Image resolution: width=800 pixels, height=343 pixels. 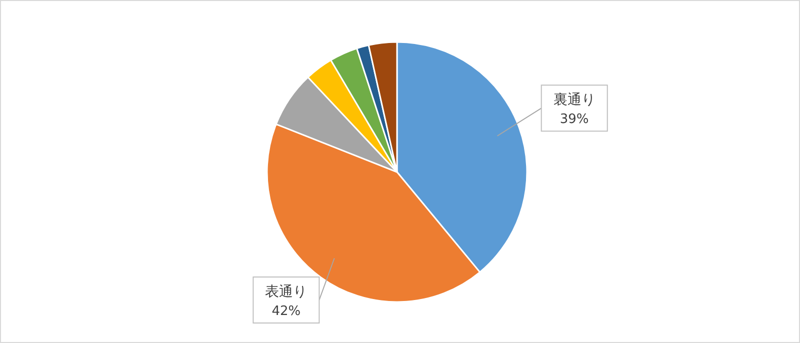 I want to click on data-label: 39%, so click(x=574, y=120).